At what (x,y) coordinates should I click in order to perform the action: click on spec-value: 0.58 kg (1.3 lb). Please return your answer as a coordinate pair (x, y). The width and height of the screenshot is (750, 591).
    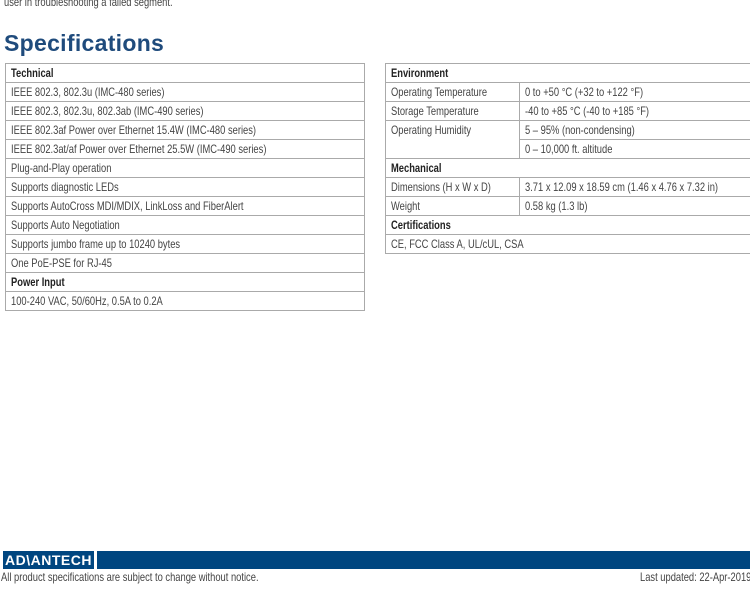
    Looking at the image, I should click on (634, 206).